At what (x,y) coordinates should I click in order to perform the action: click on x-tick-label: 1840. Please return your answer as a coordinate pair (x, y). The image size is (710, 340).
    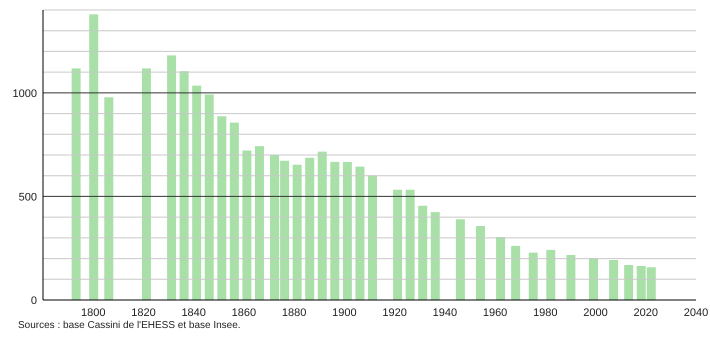
    Looking at the image, I should click on (193, 312).